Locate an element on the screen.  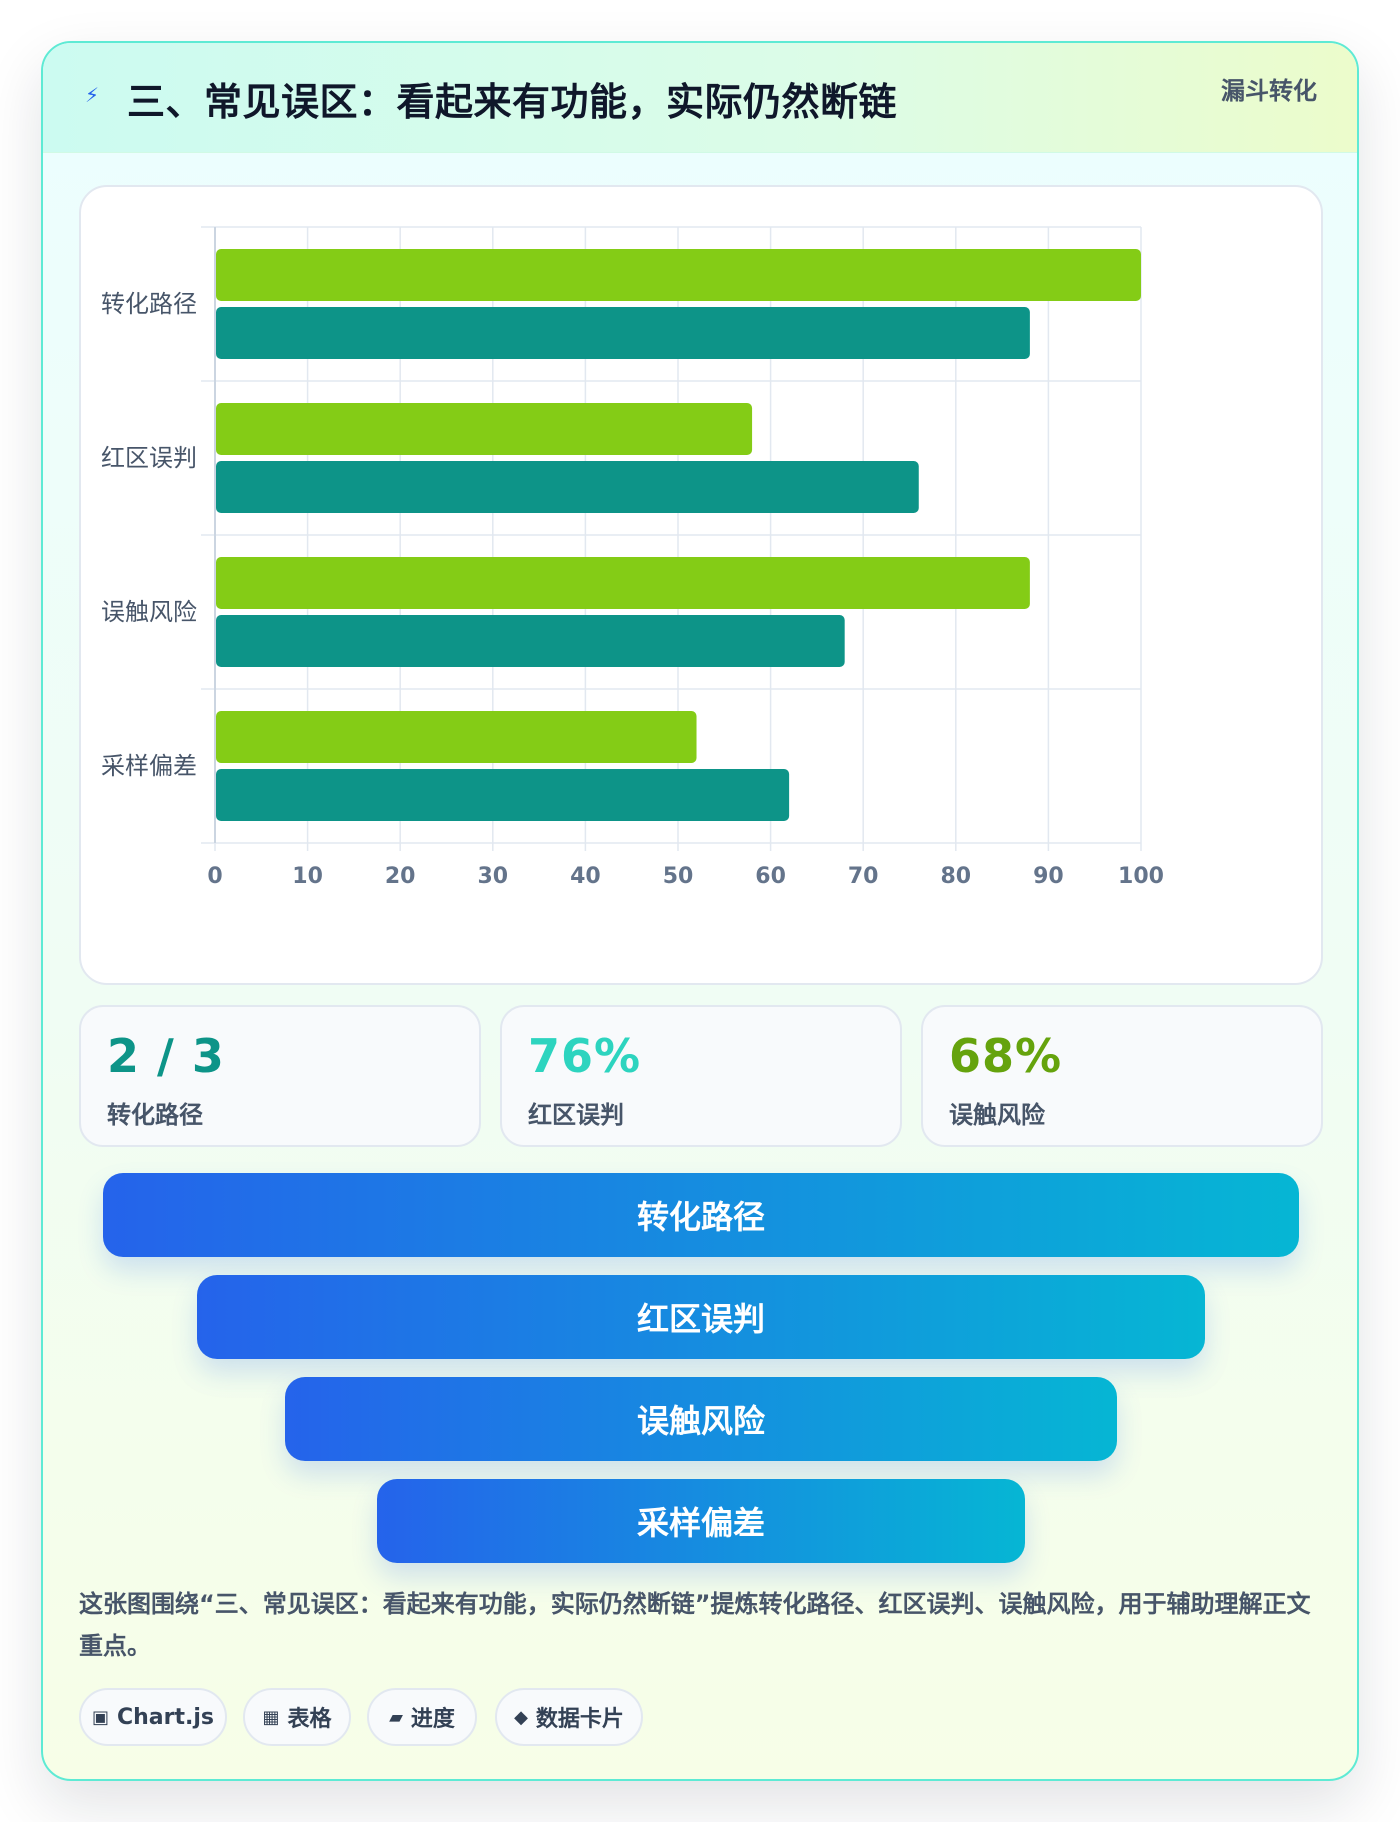
x-tick-label: 0 is located at coordinates (214, 876).